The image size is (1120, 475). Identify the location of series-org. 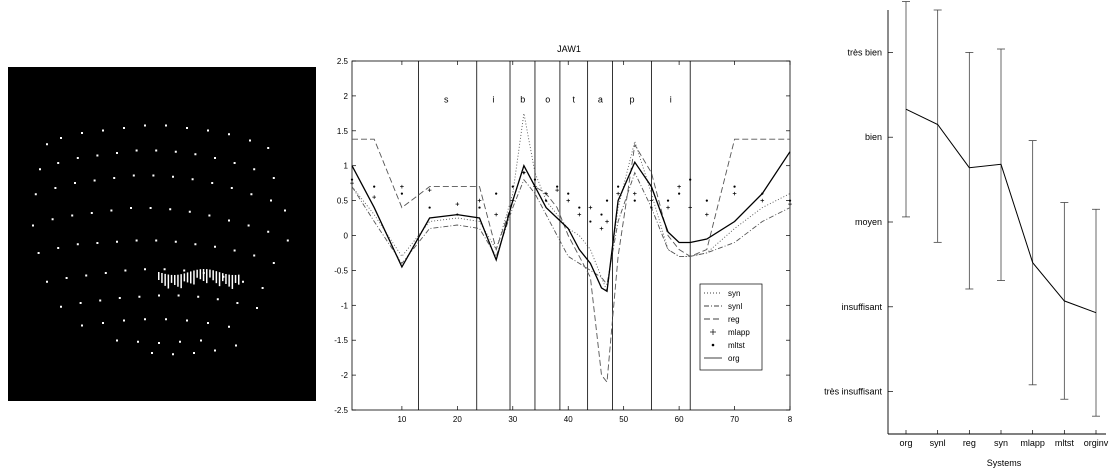
(571, 222).